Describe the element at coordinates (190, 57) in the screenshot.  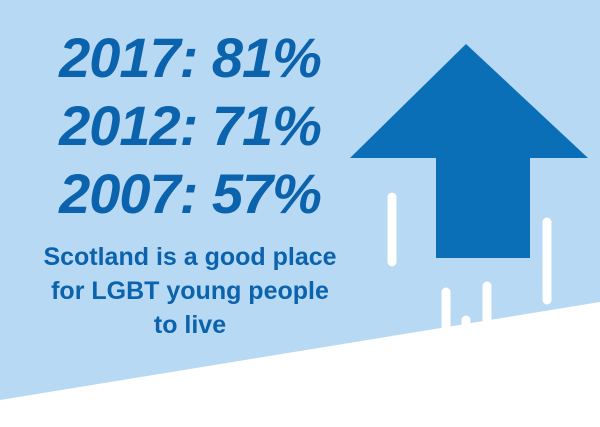
I see `stat-2017: 2017: 81%` at that location.